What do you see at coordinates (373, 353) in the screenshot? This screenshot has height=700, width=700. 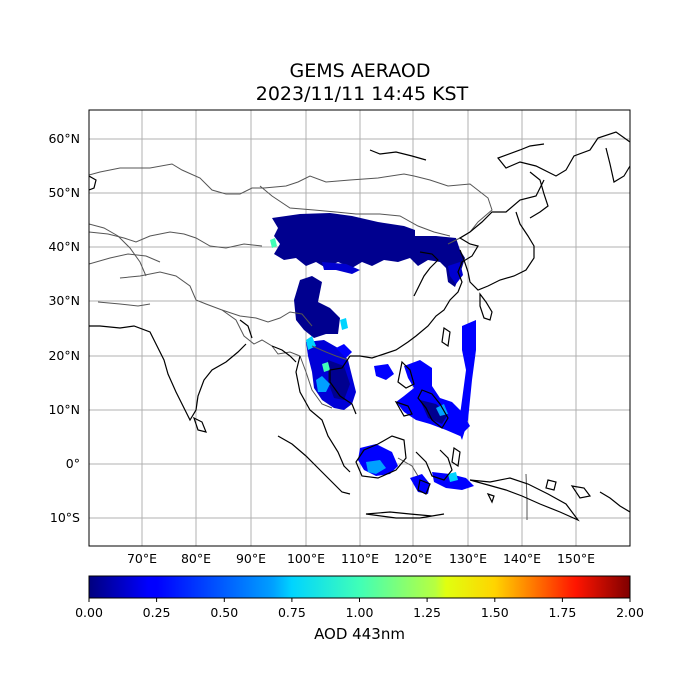 I see `aod-retrieval-pixels` at bounding box center [373, 353].